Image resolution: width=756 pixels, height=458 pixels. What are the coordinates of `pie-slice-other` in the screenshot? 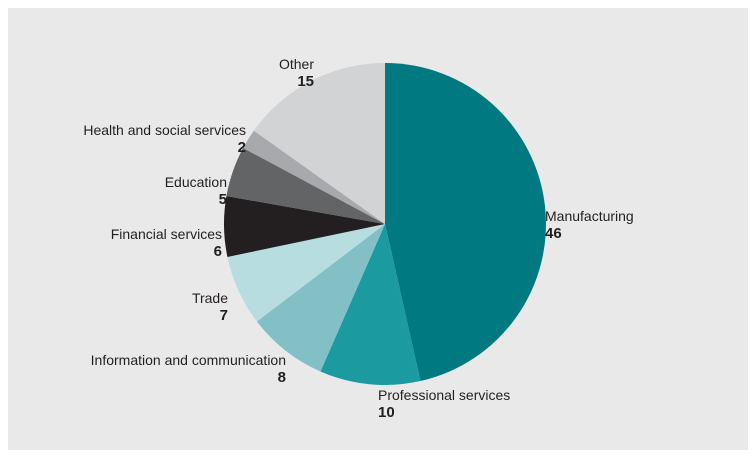 It's located at (319, 143).